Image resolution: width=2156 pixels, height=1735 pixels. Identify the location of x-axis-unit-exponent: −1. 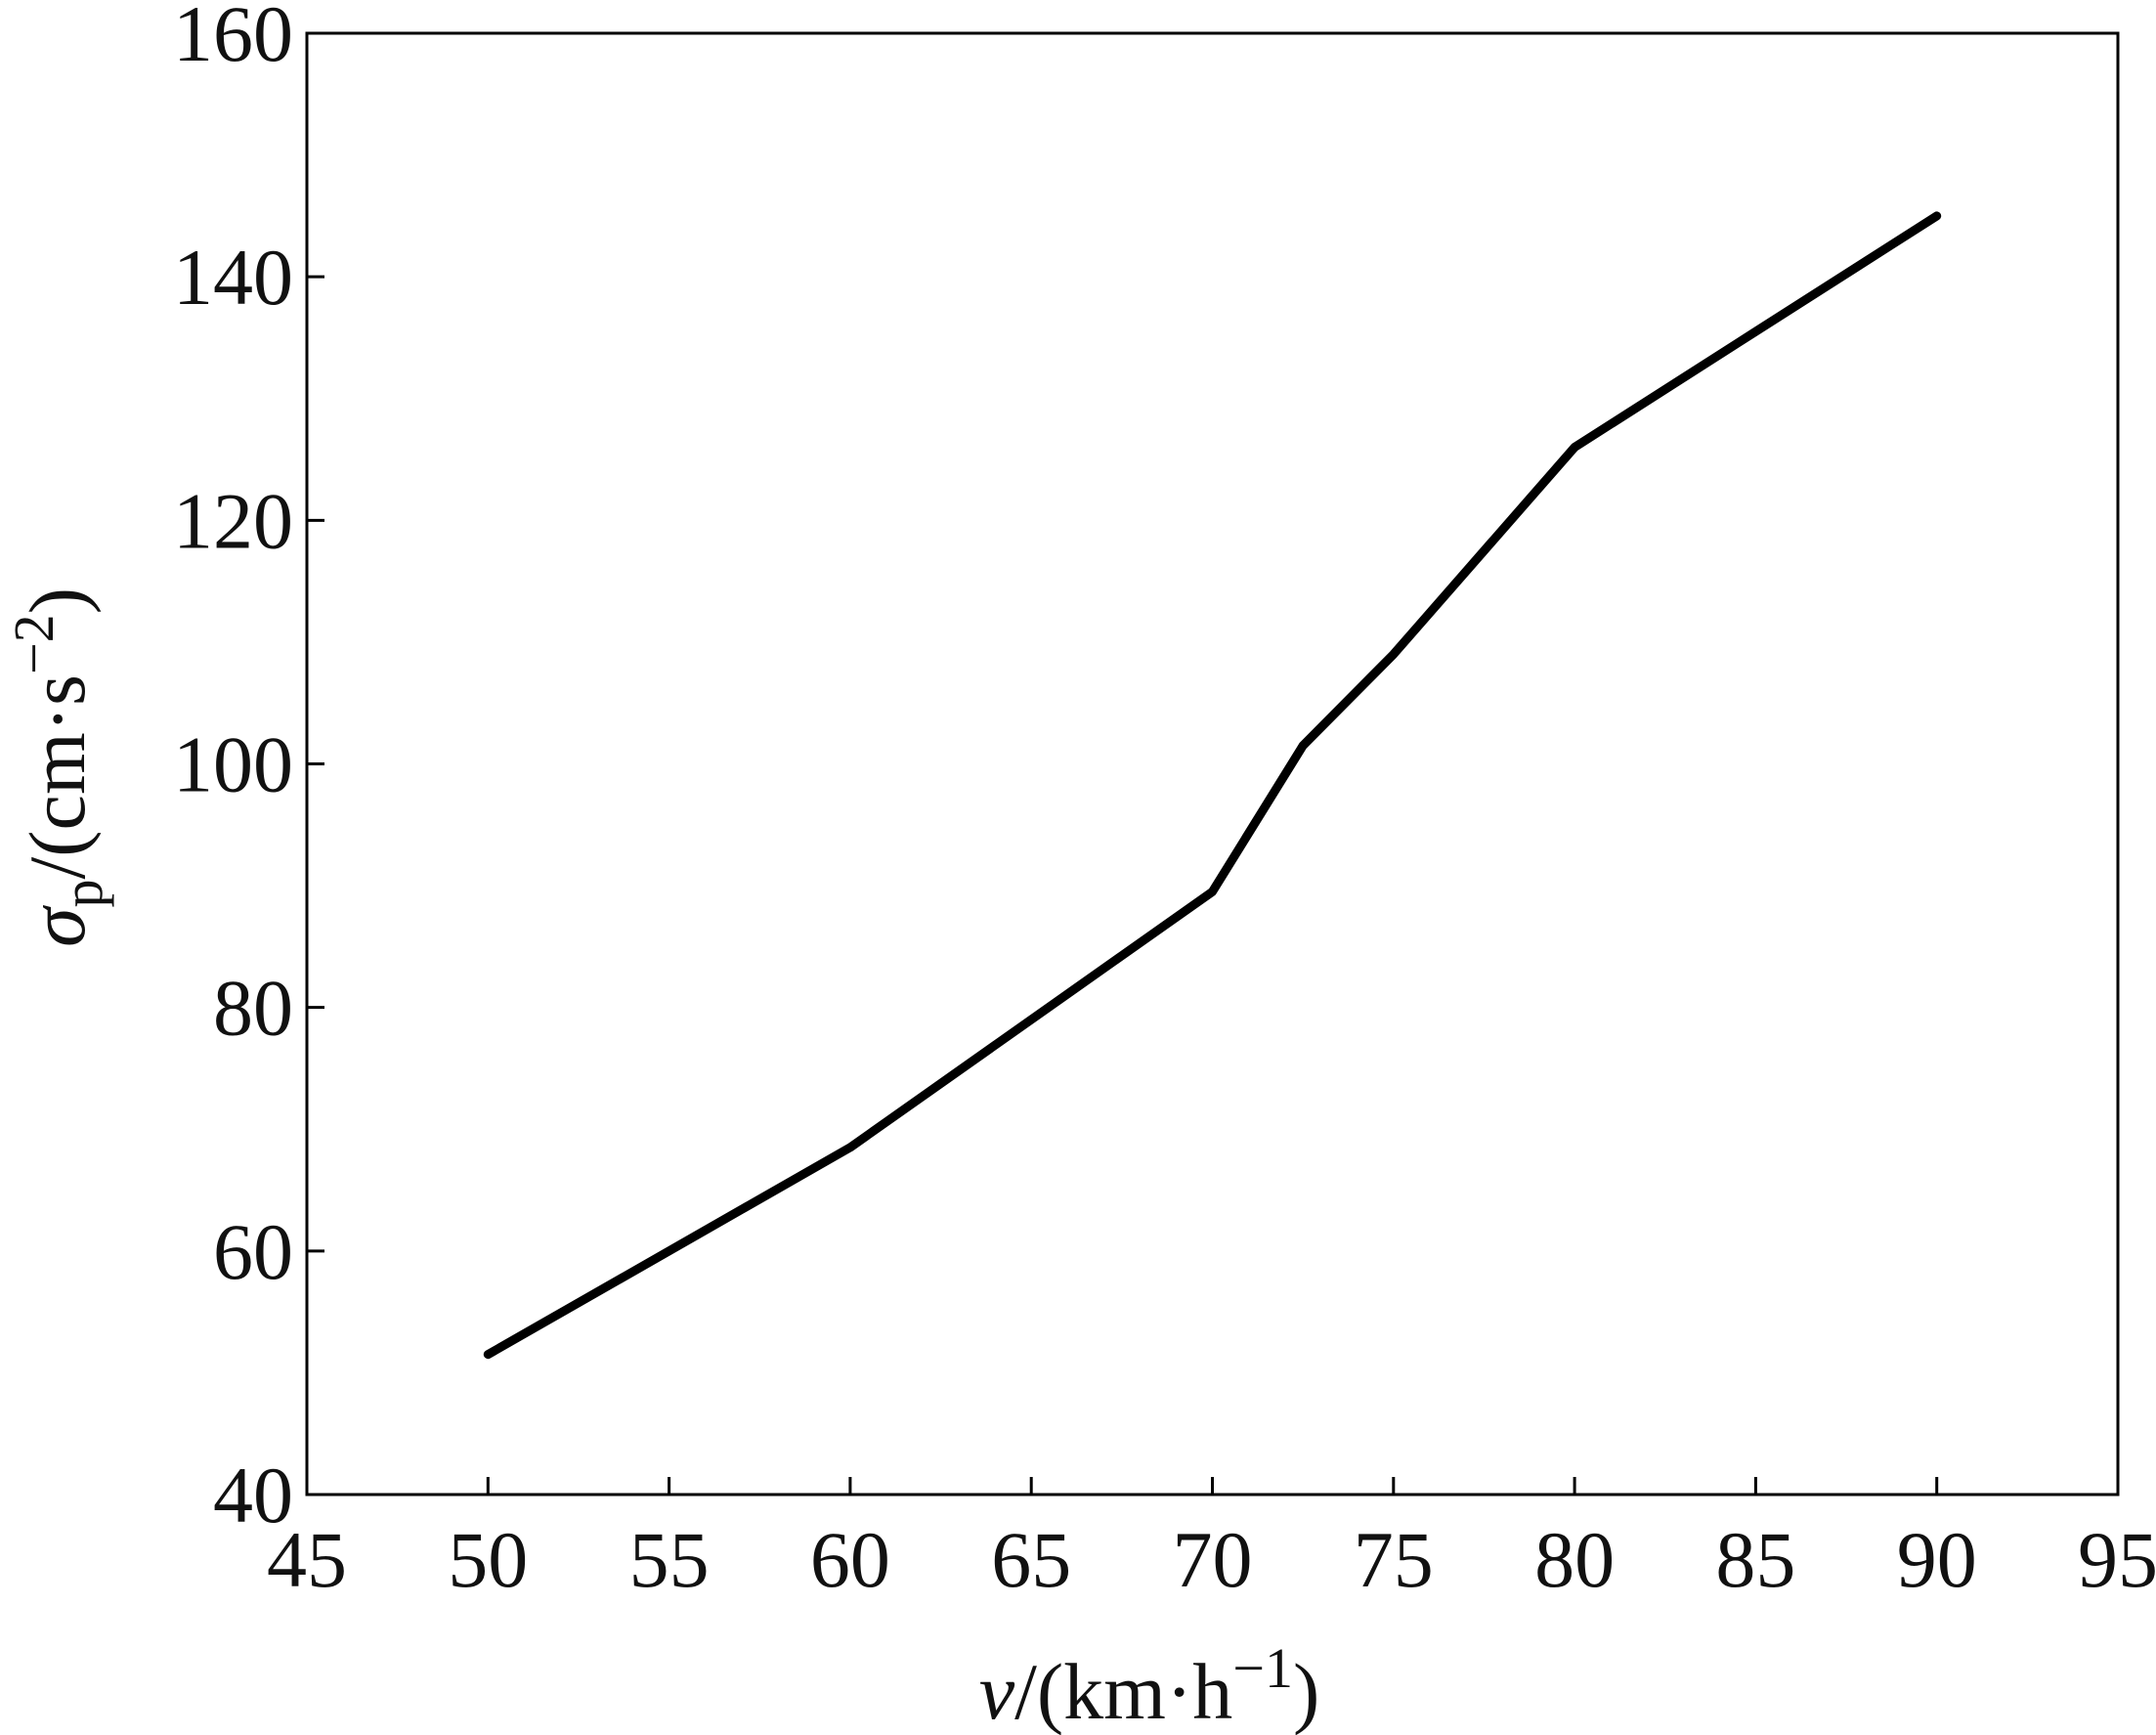
(1262, 1668).